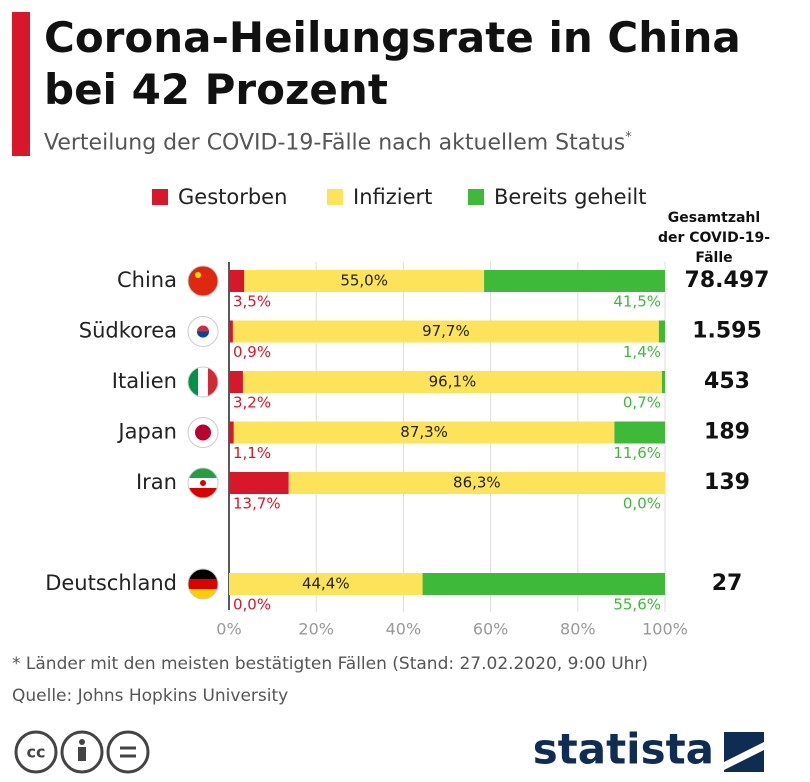 This screenshot has height=782, width=810. What do you see at coordinates (623, 749) in the screenshot?
I see `brand: statista` at bounding box center [623, 749].